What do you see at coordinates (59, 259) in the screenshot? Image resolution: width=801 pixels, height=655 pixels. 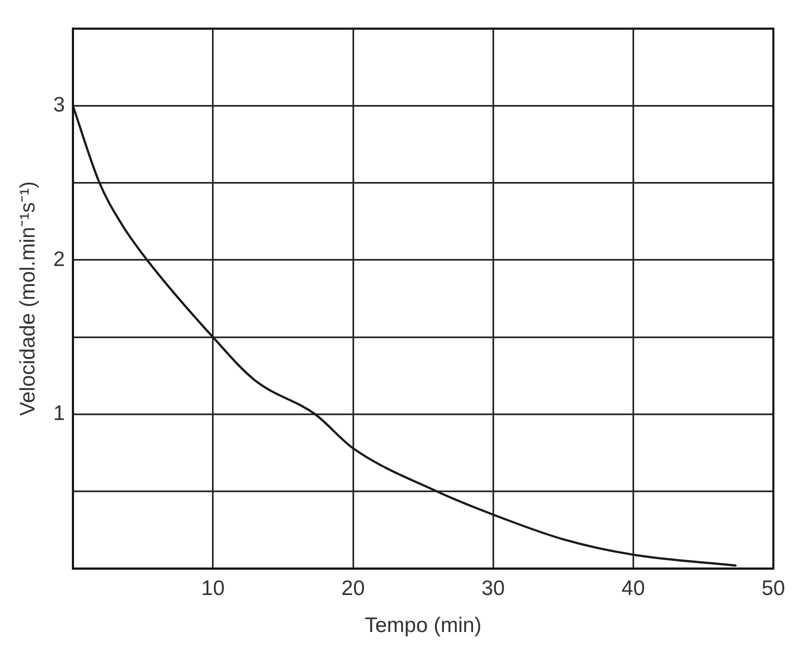 I see `y-tick-label: 2` at bounding box center [59, 259].